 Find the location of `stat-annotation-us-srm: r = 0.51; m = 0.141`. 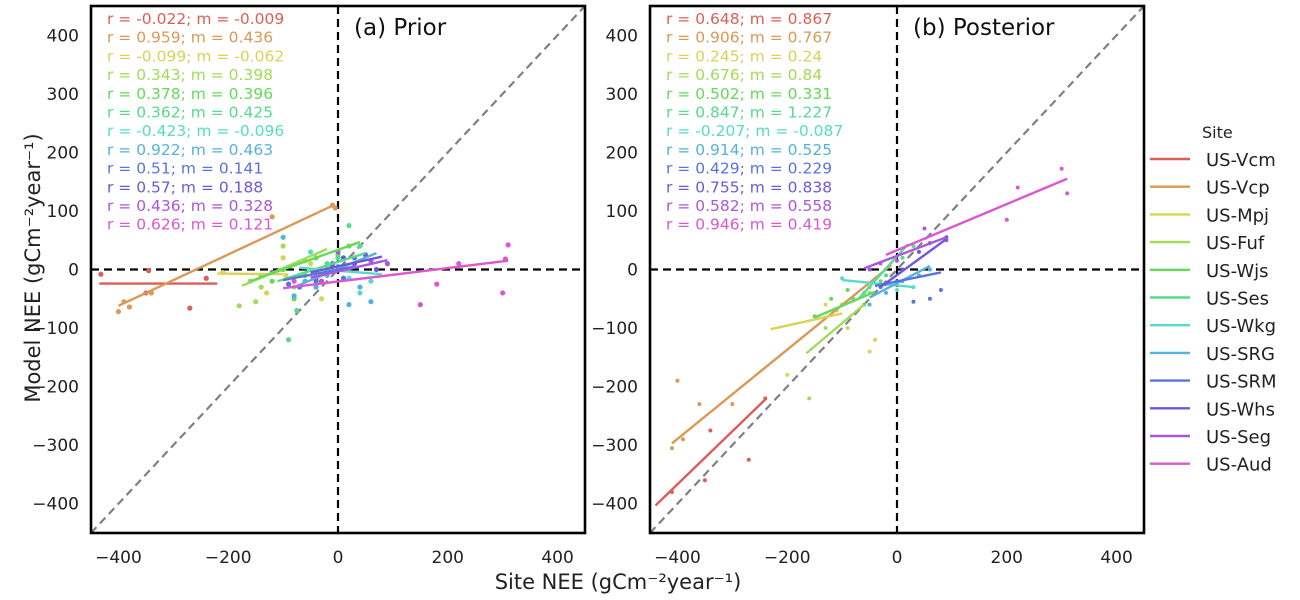

stat-annotation-us-srm: r = 0.51; m = 0.141 is located at coordinates (185, 169).